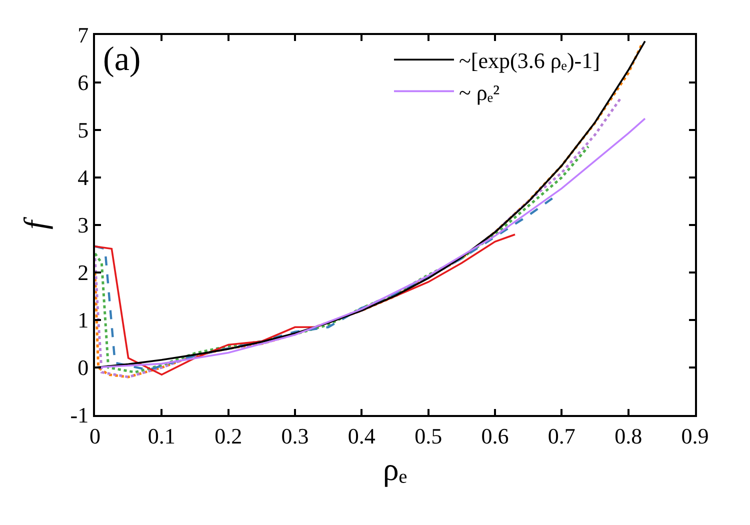 Image resolution: width=750 pixels, height=525 pixels. What do you see at coordinates (83, 225) in the screenshot?
I see `y-tick-label: 3` at bounding box center [83, 225].